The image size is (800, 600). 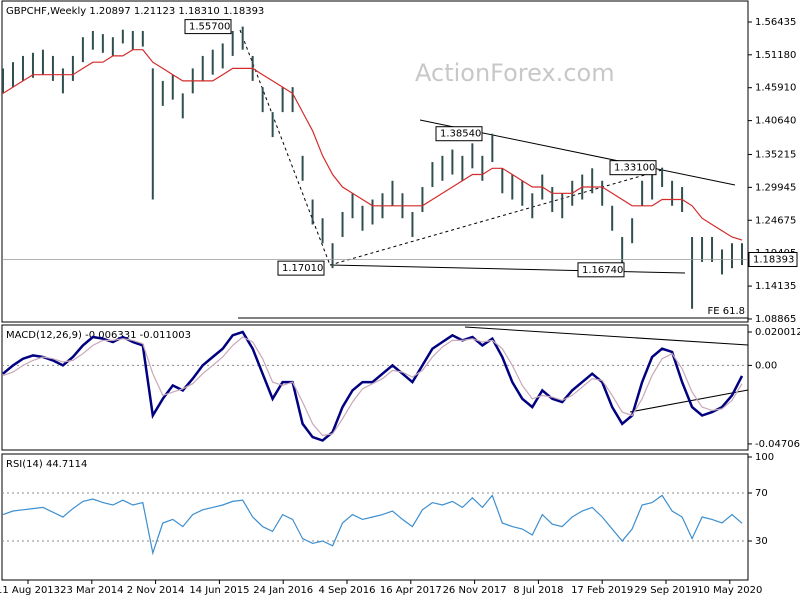 I want to click on x-tick-label: 24 Jan 2016, so click(x=283, y=590).